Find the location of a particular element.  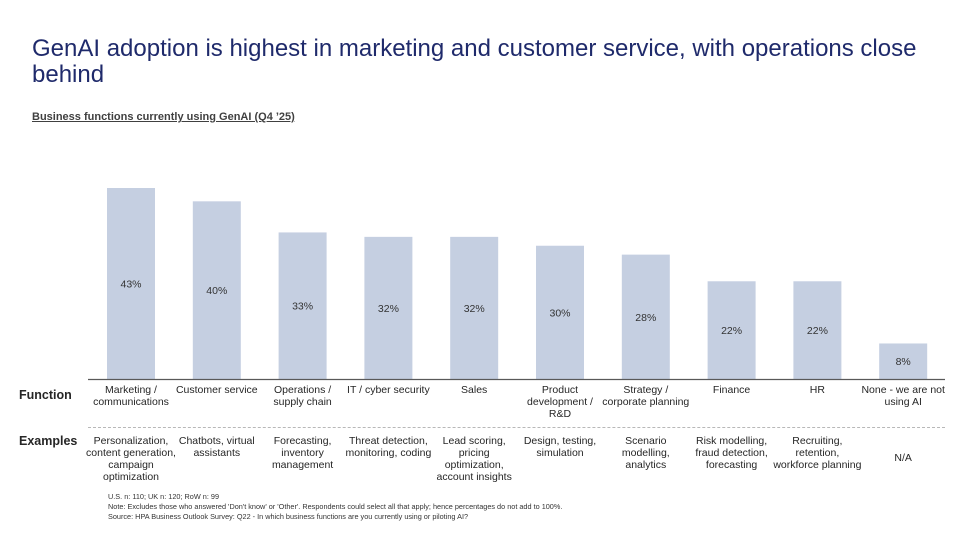

sample-size-note: U.S. n: 110; UK n: 120; RoW n: 99 is located at coordinates (163, 496).